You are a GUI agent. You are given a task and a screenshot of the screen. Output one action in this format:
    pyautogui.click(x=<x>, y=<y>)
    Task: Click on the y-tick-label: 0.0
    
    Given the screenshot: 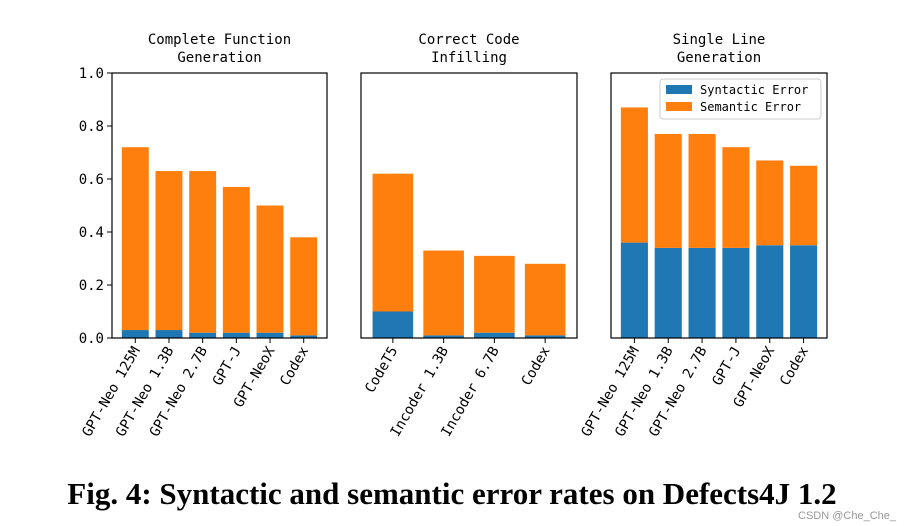 What is the action you would take?
    pyautogui.click(x=91, y=339)
    